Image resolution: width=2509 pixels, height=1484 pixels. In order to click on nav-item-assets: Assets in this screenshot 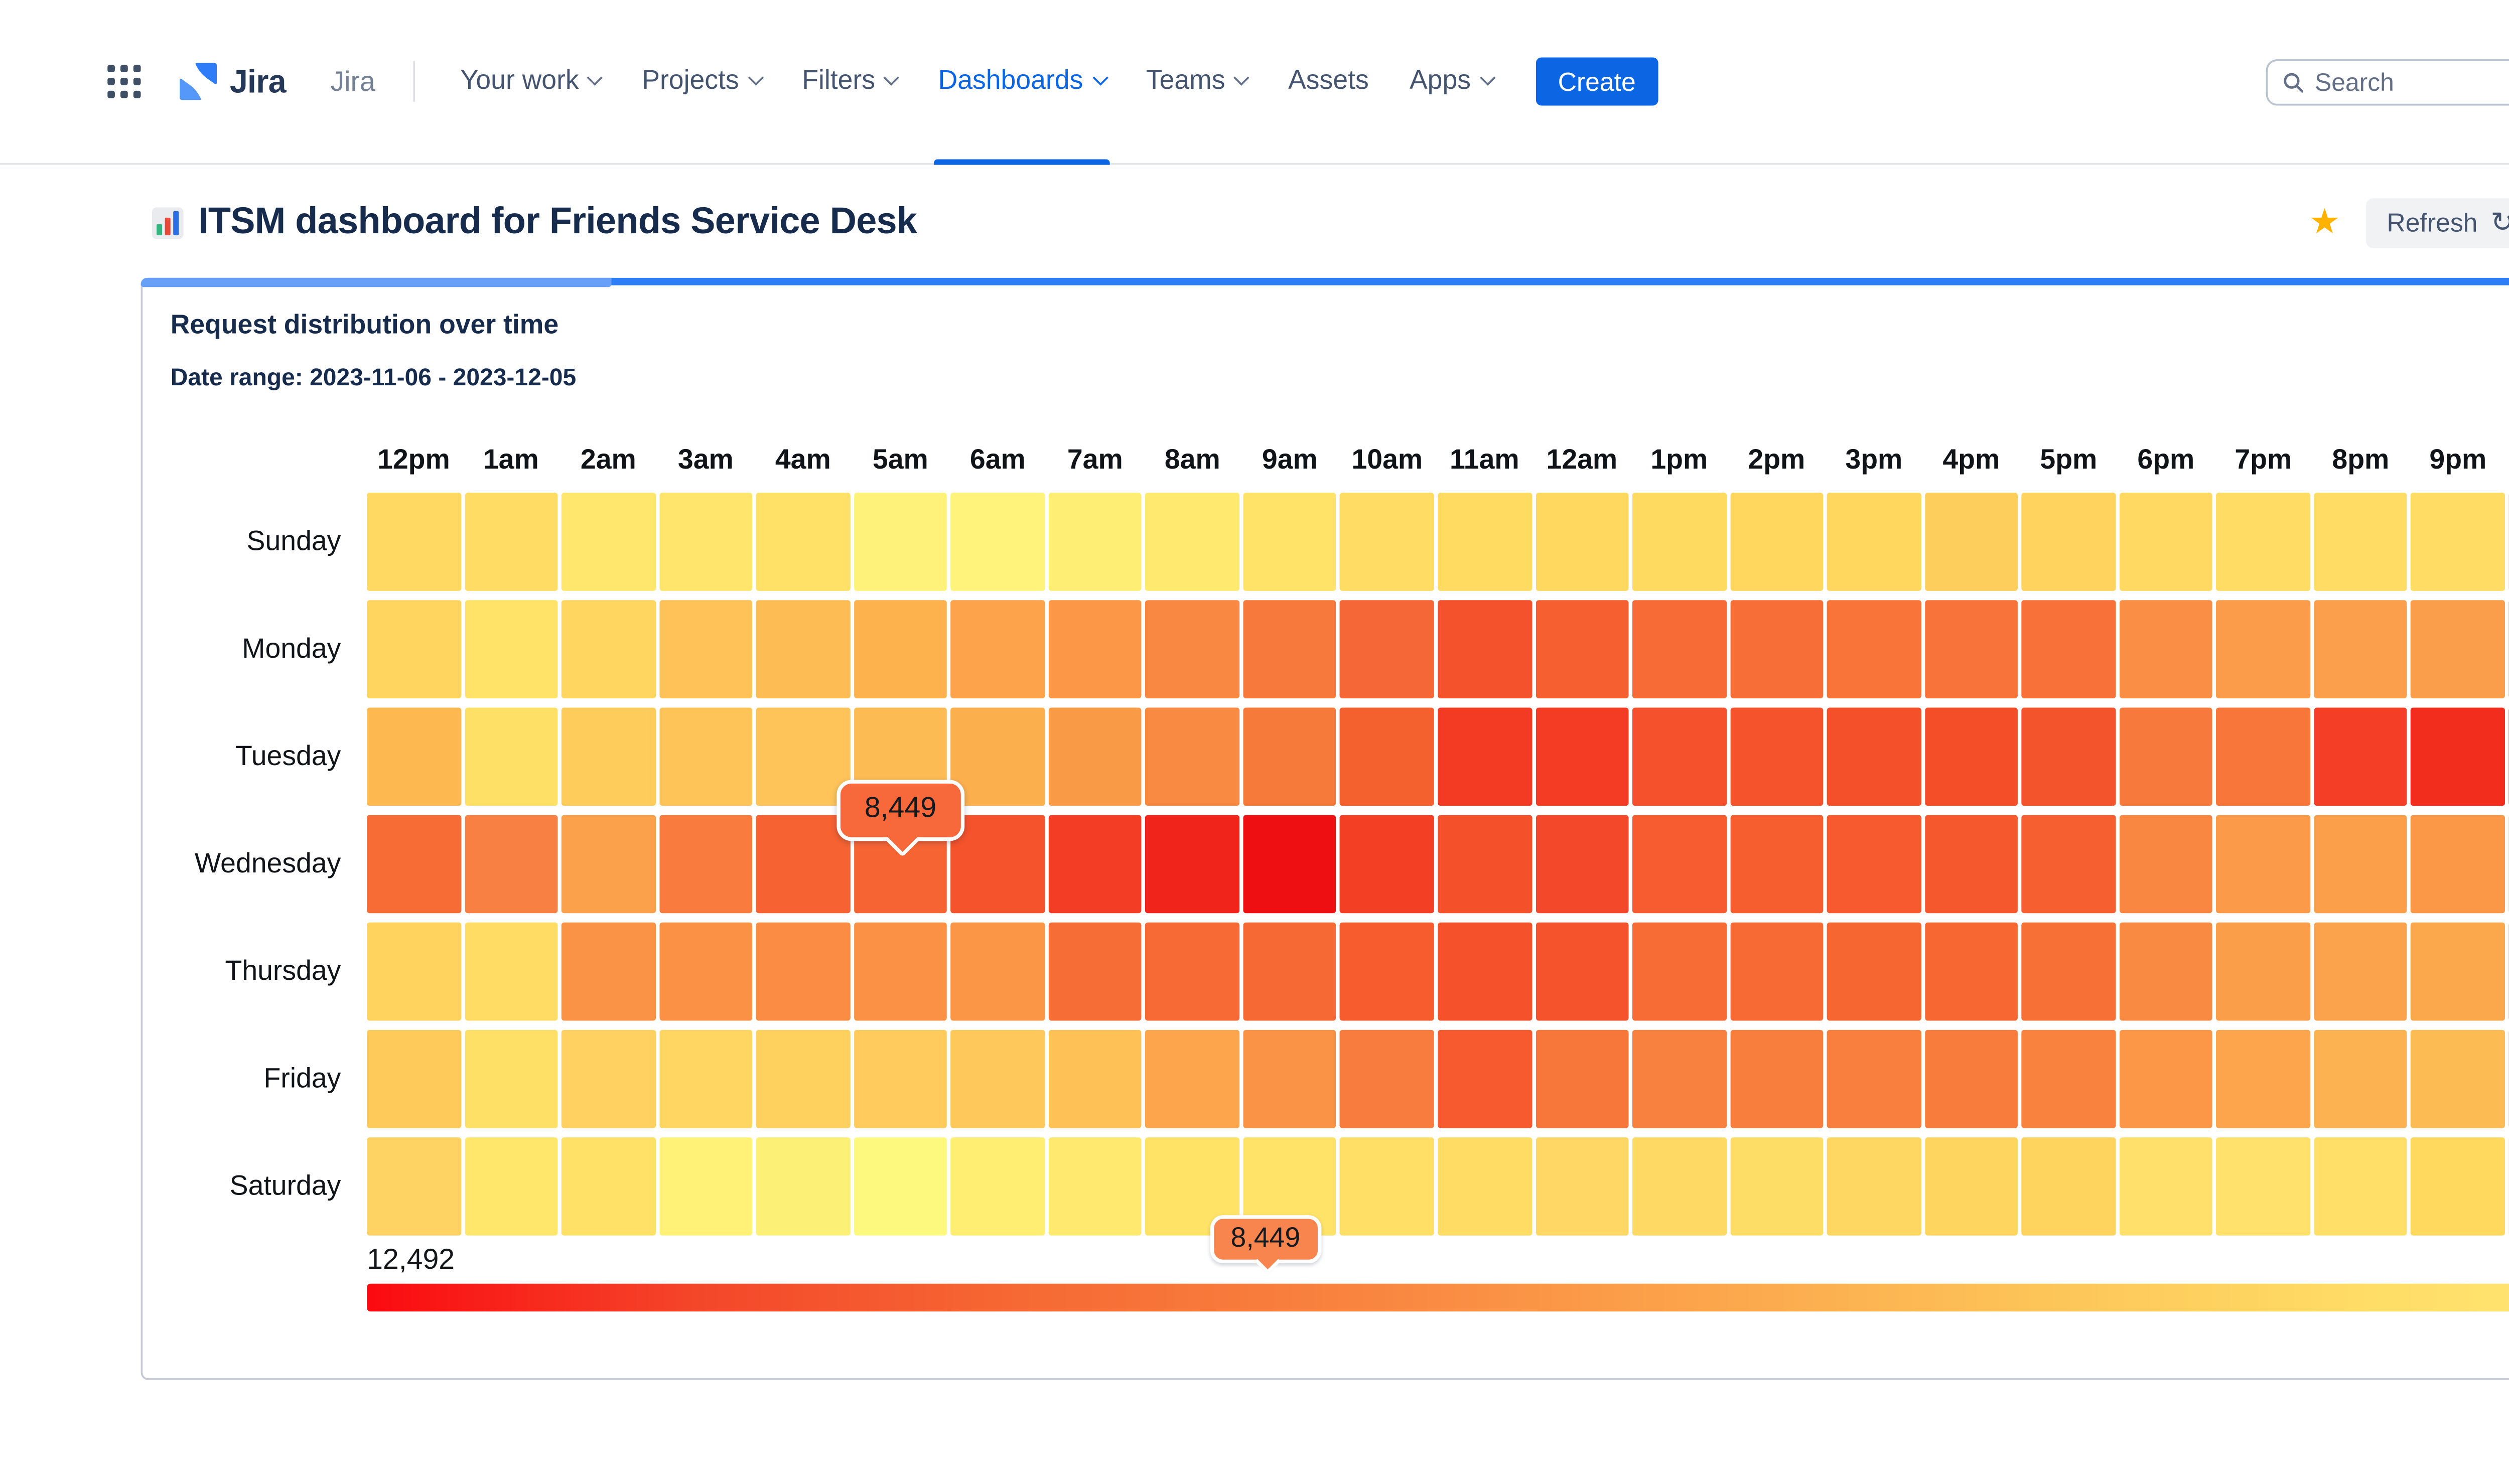, I will do `click(1329, 82)`.